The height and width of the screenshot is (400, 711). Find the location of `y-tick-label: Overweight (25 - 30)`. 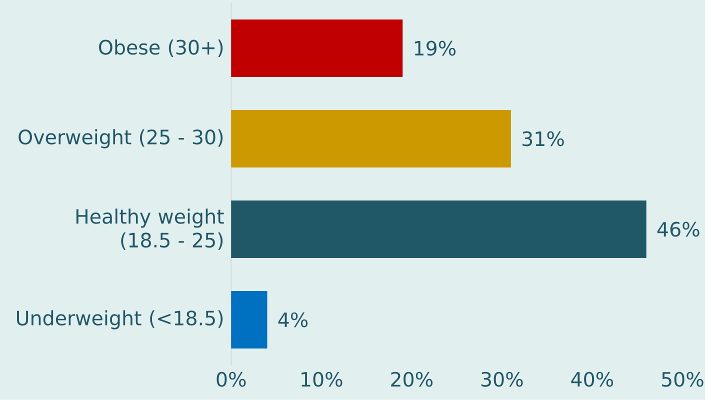

y-tick-label: Overweight (25 - 30) is located at coordinates (120, 138).